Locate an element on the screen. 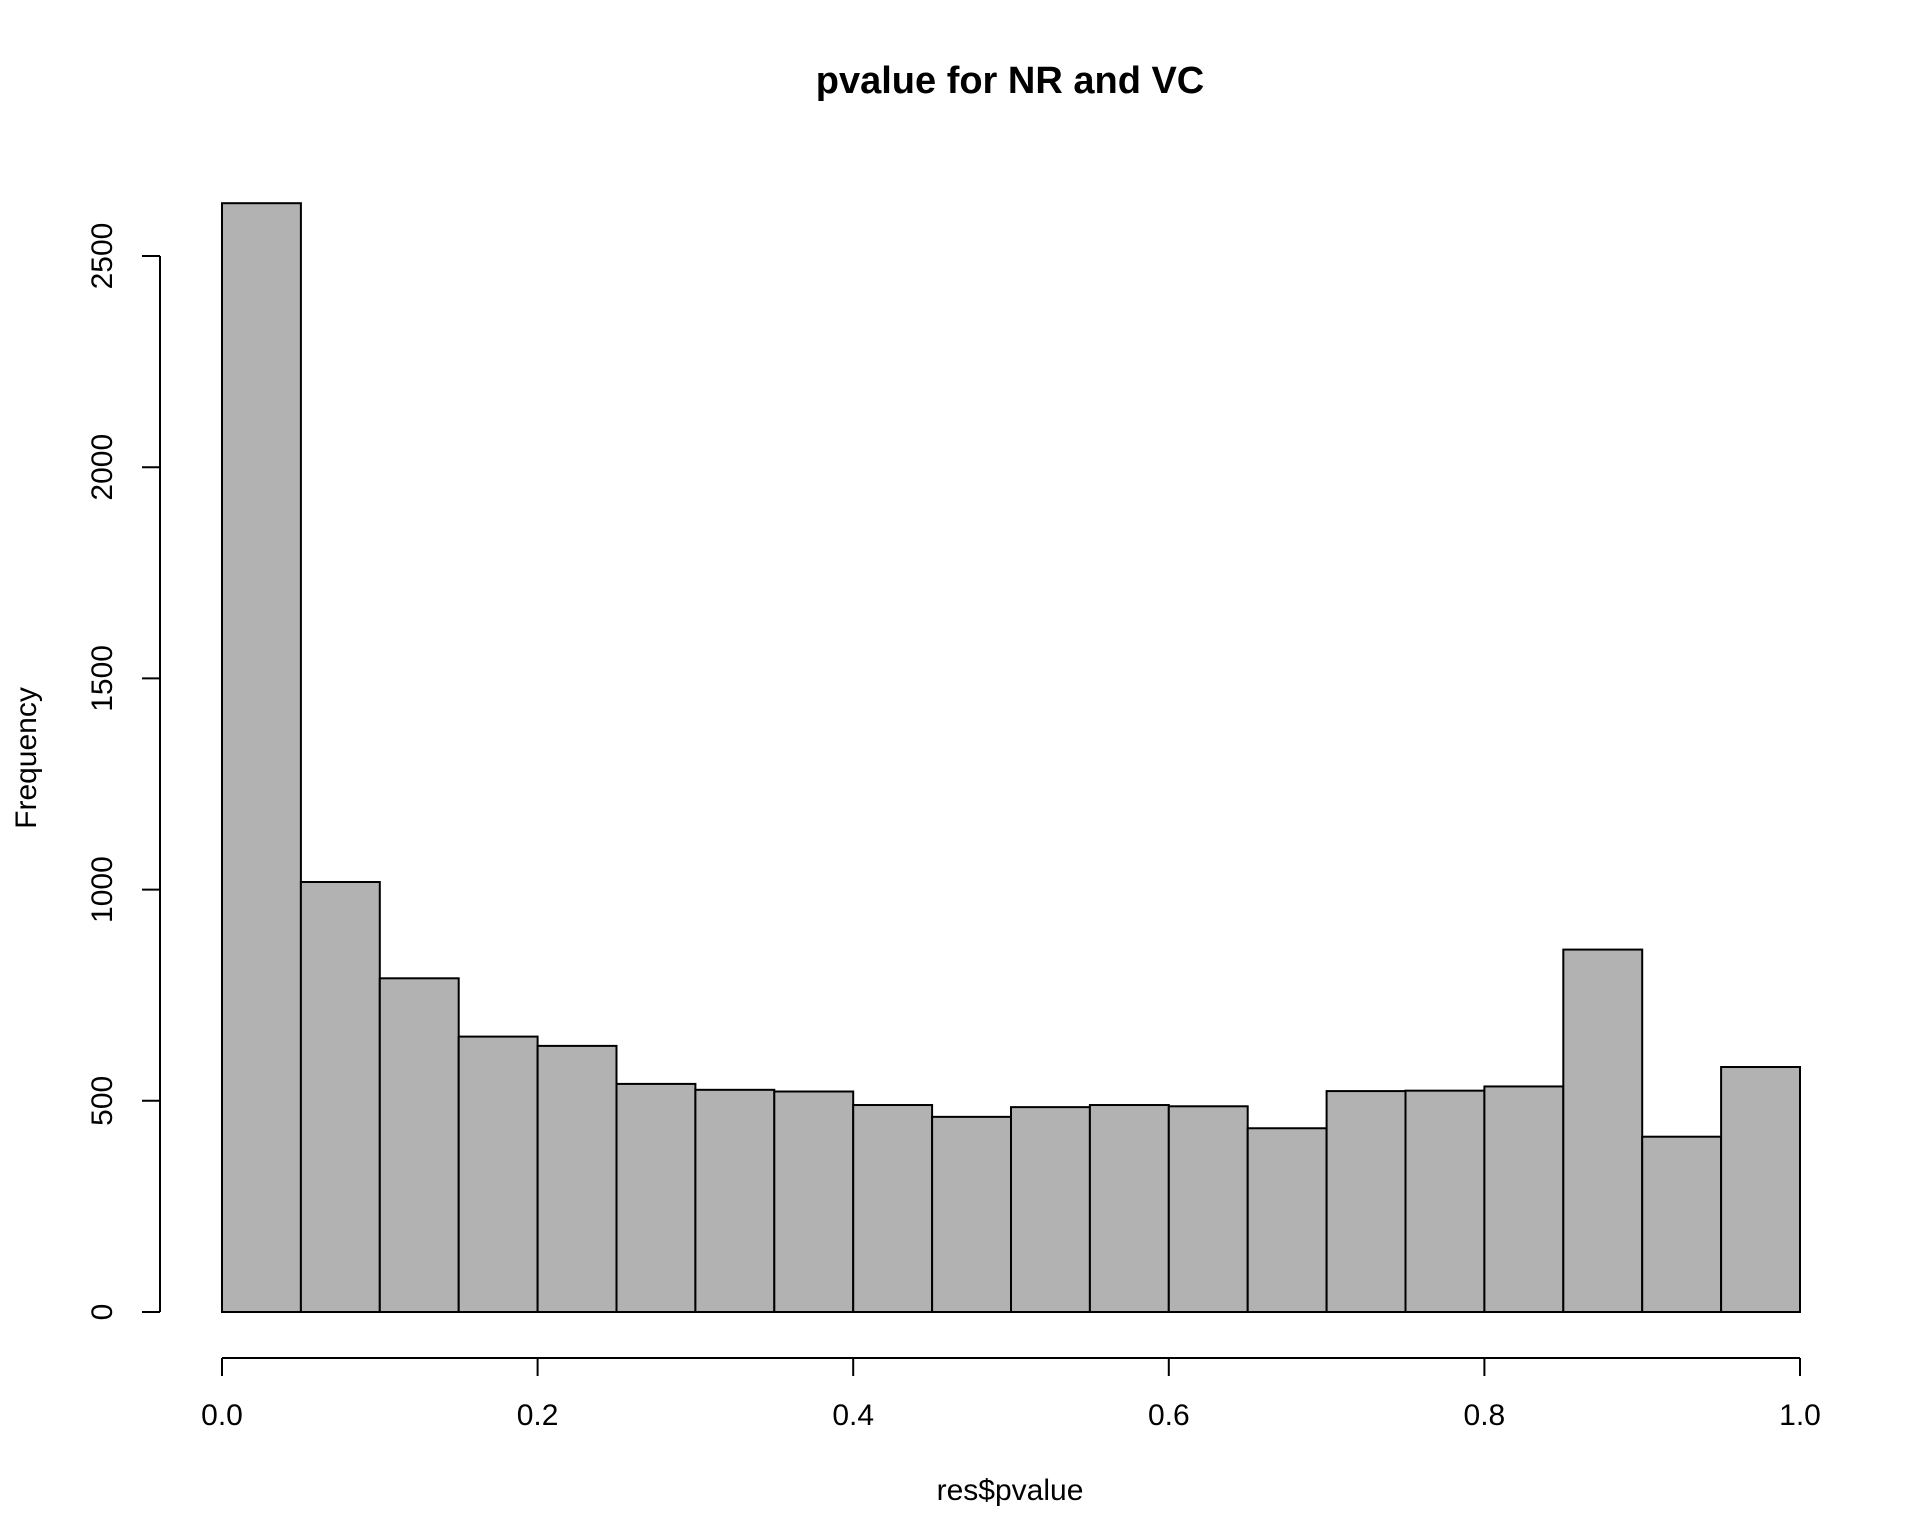 Image resolution: width=1920 pixels, height=1536 pixels. x-axis: 0.0 0.2 0.4 0.6 0.8 1.0 is located at coordinates (1011, 1394).